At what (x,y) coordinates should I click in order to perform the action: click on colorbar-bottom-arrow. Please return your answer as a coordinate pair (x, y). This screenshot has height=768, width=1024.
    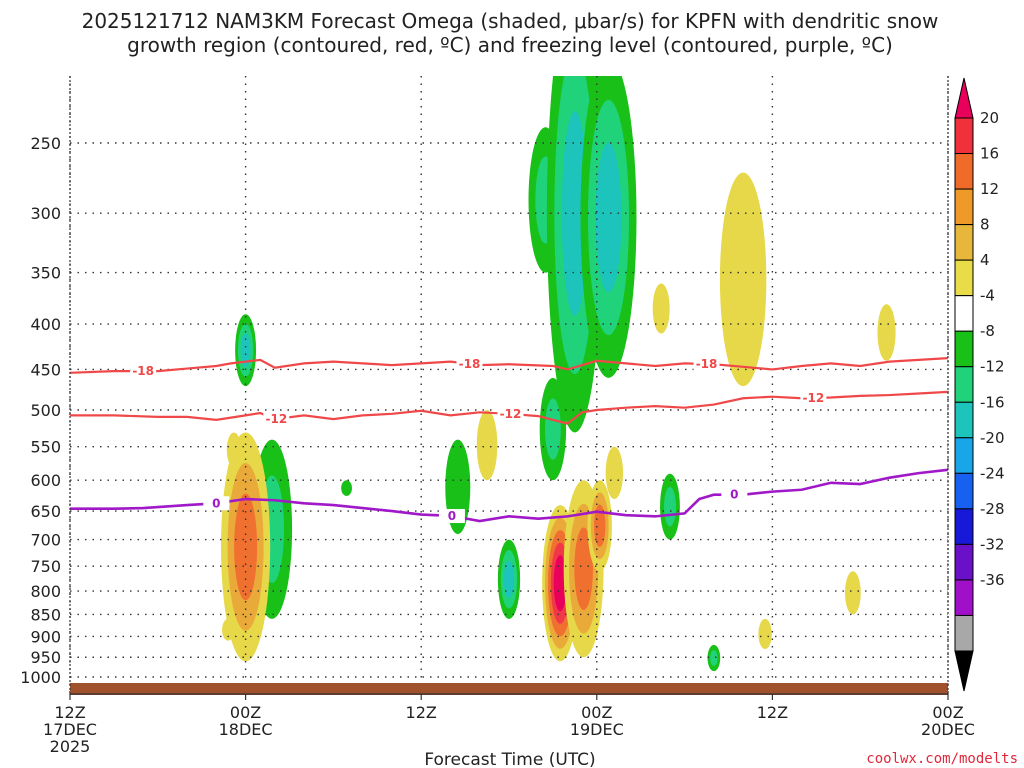
    Looking at the image, I should click on (964, 671).